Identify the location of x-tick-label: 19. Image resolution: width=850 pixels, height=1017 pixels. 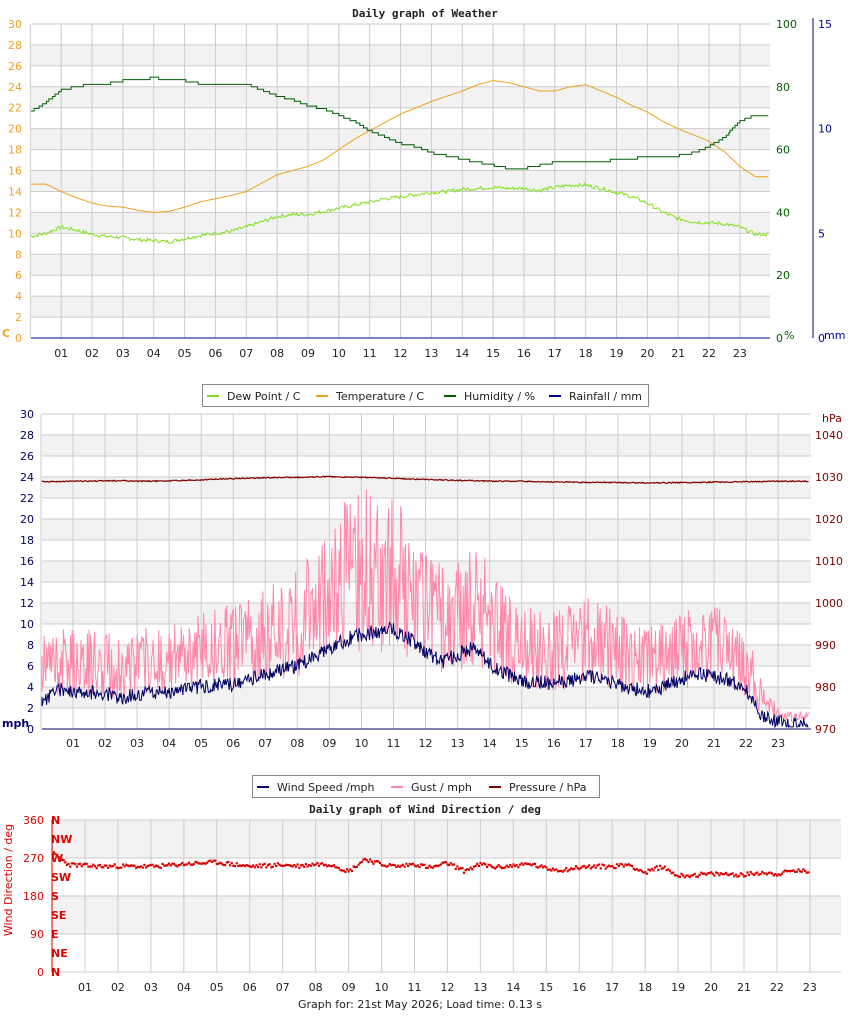
(678, 987).